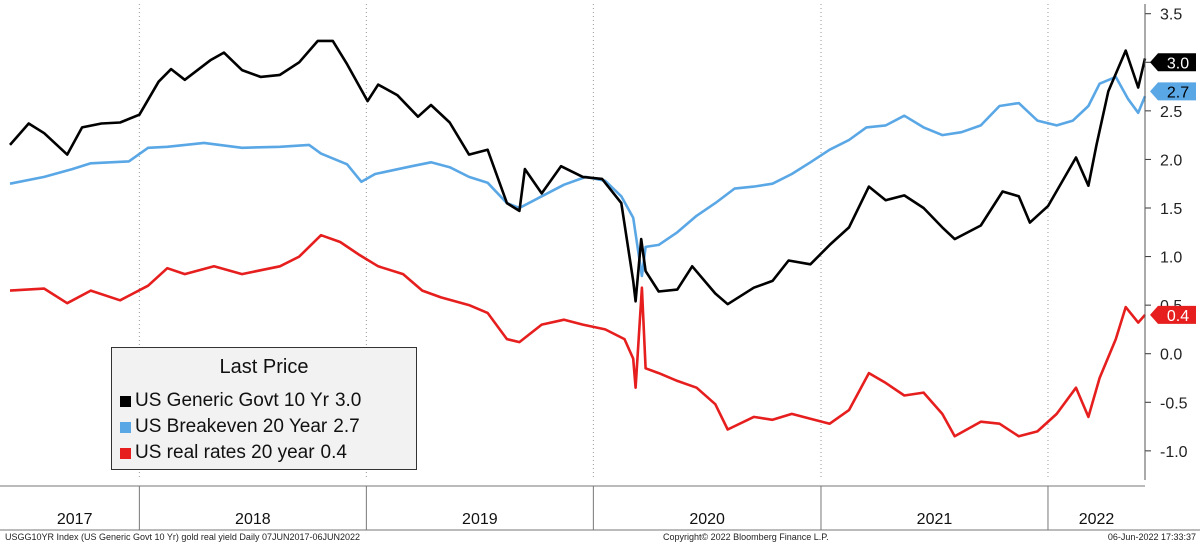  What do you see at coordinates (253, 519) in the screenshot?
I see `x-tick-label-2018: 2018` at bounding box center [253, 519].